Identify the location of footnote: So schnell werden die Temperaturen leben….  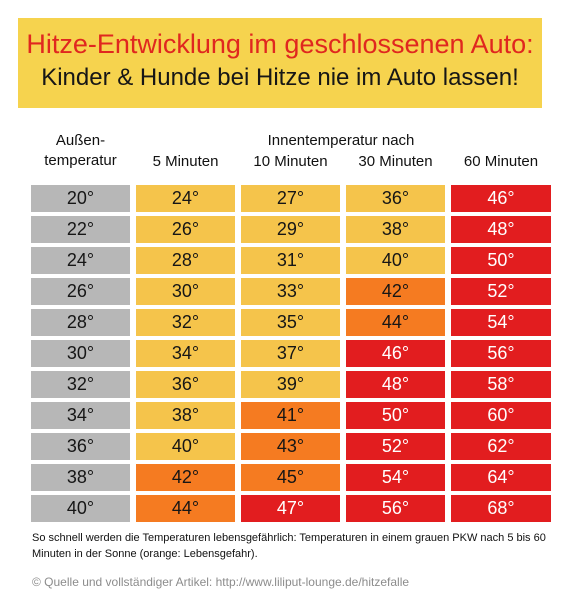
(289, 546).